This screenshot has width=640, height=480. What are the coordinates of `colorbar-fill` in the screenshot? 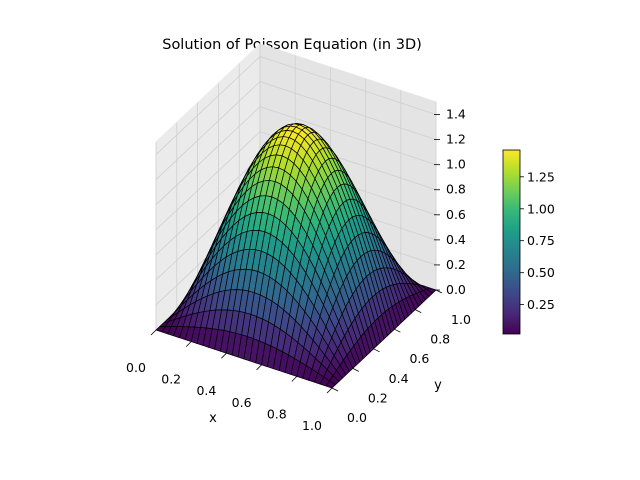 It's located at (511, 242).